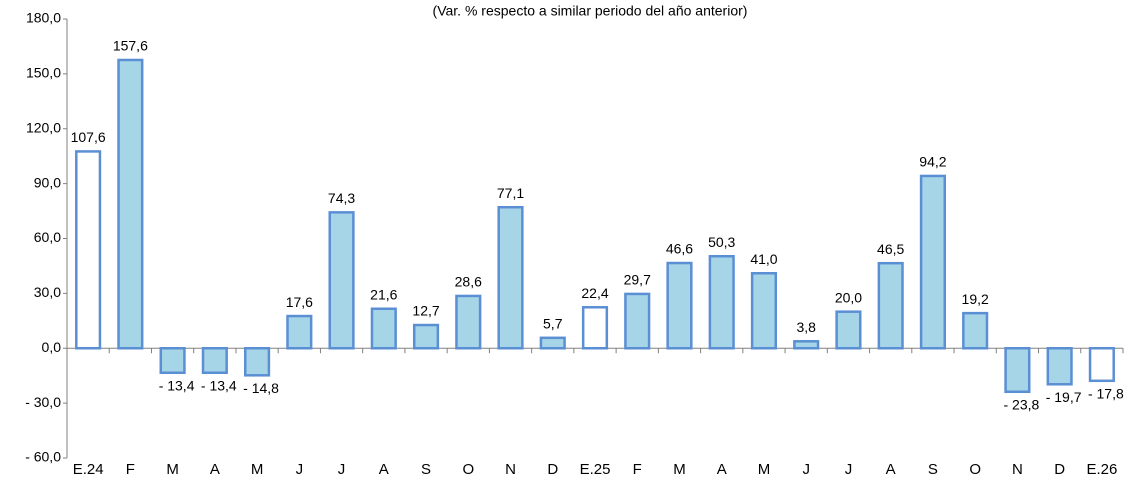 Image resolution: width=1127 pixels, height=484 pixels. What do you see at coordinates (299, 302) in the screenshot?
I see `value-label: 17,6` at bounding box center [299, 302].